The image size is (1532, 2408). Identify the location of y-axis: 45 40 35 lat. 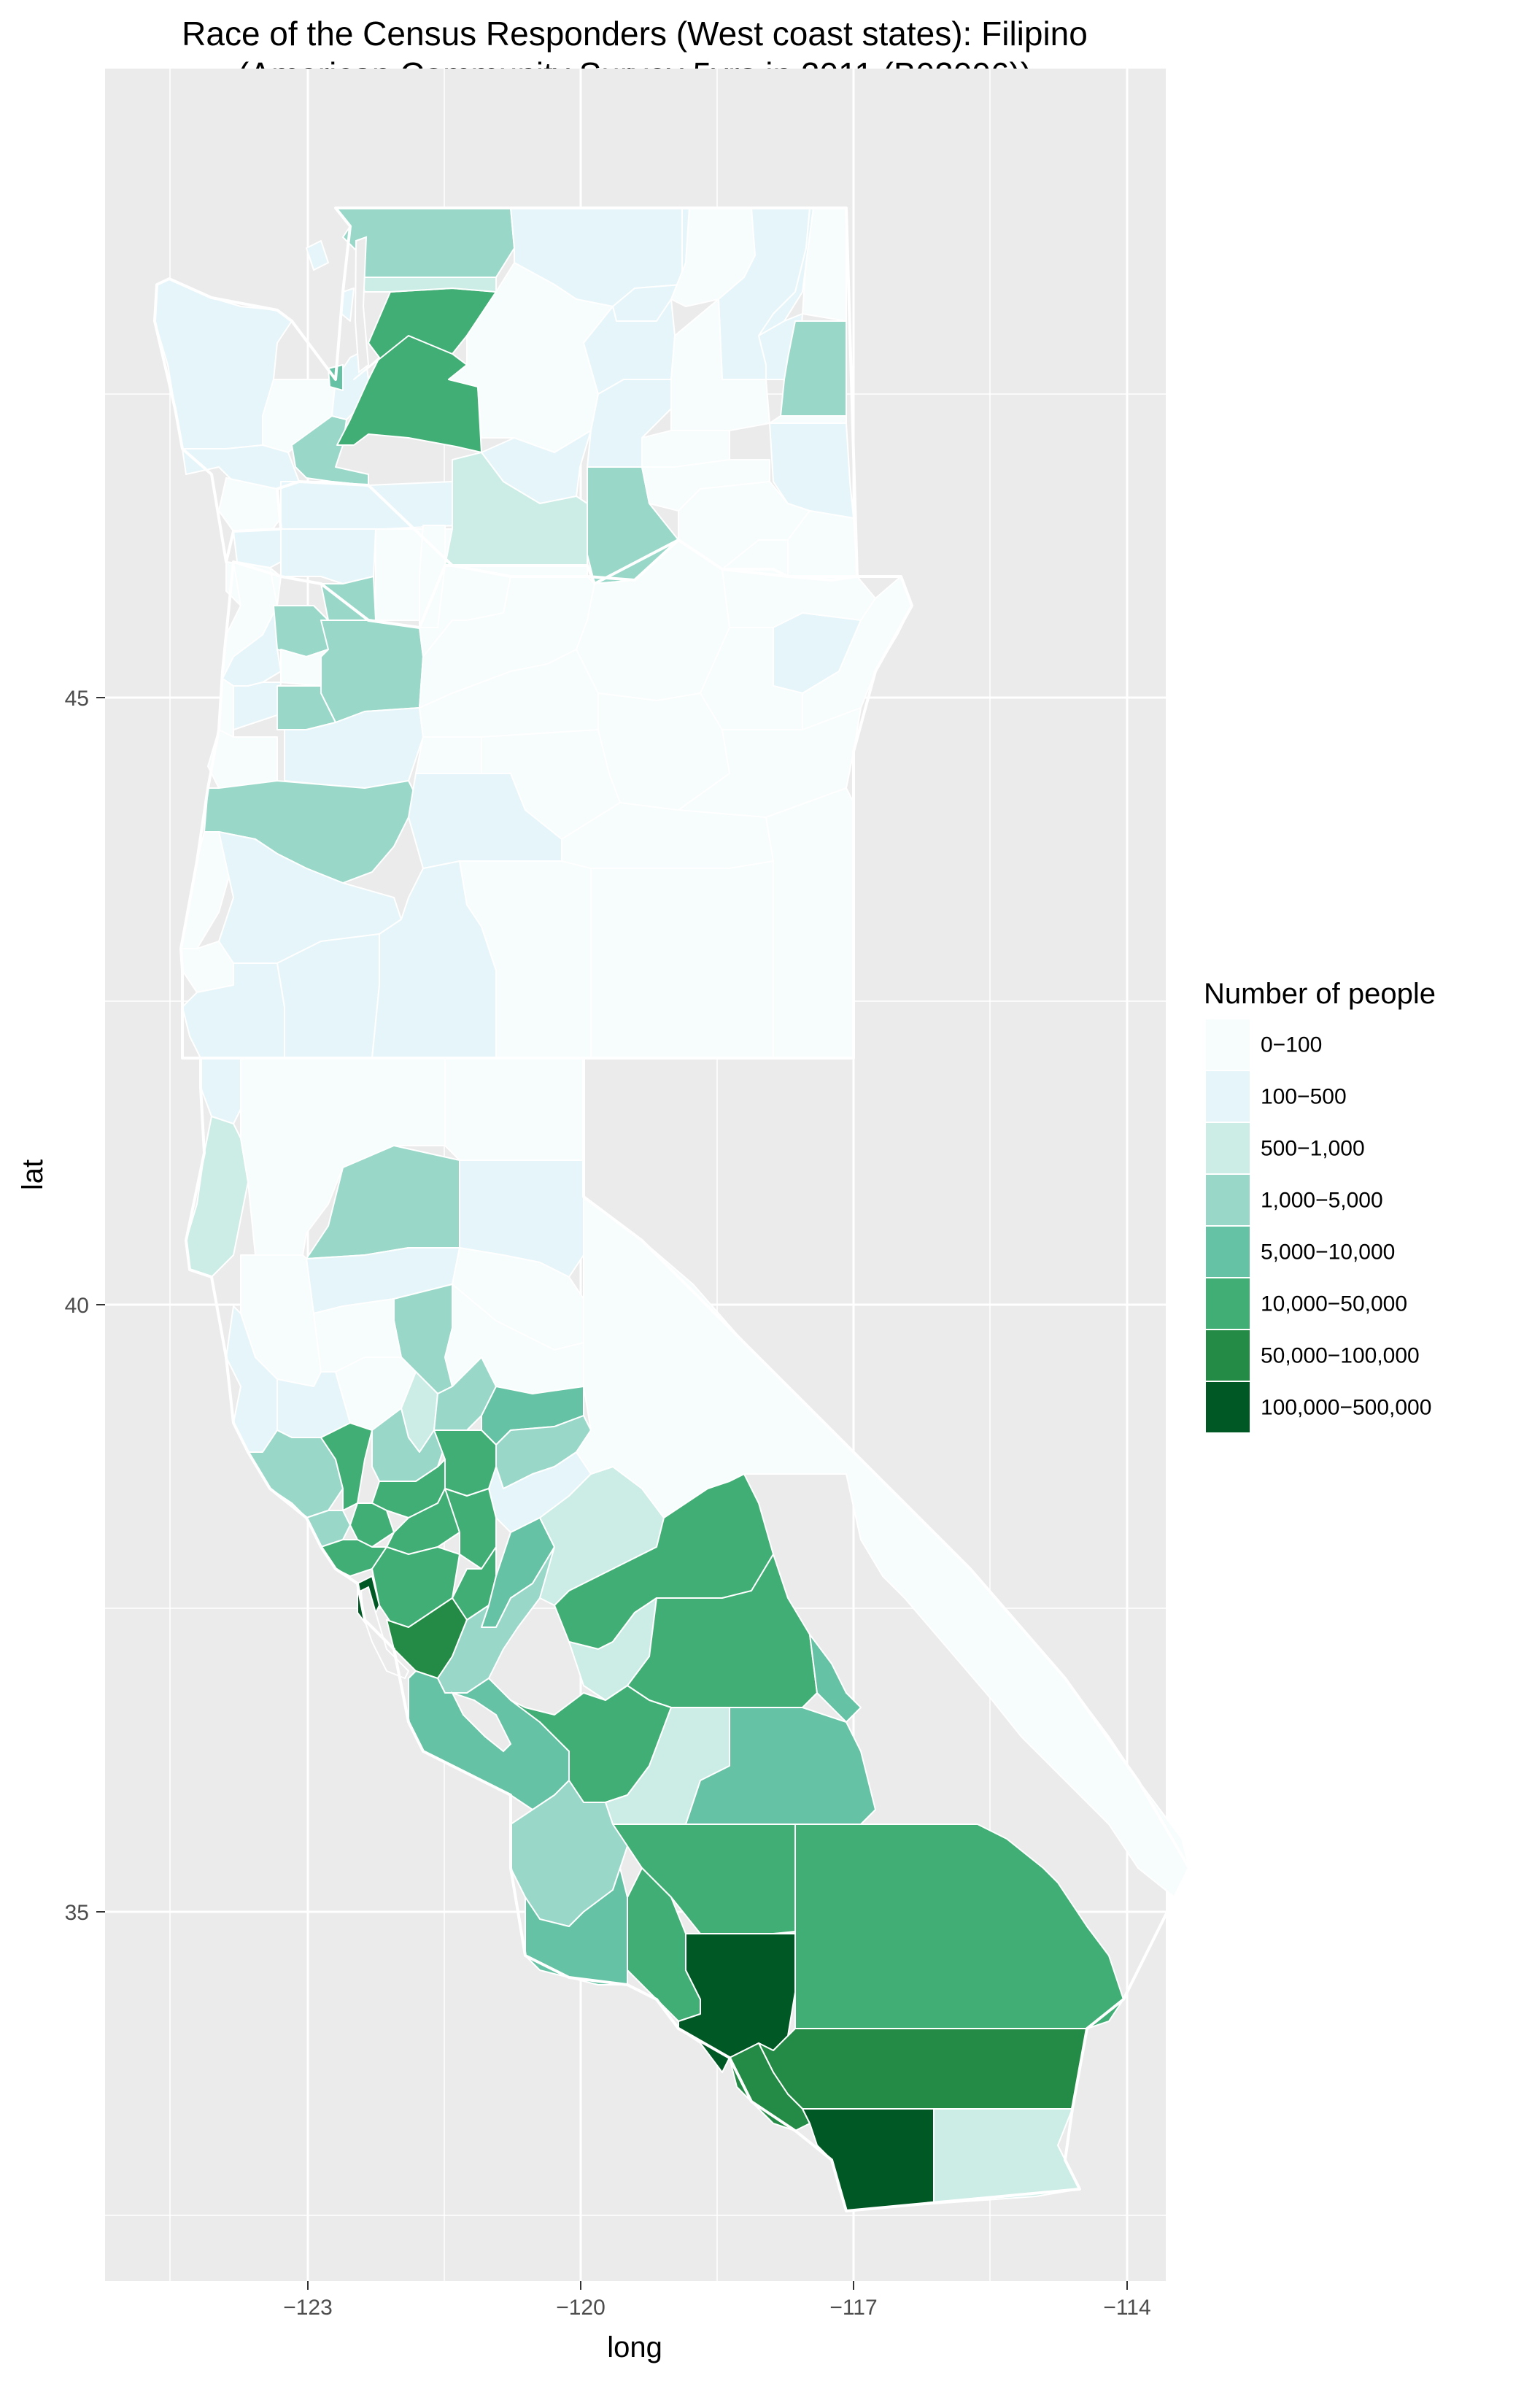
(61, 1306).